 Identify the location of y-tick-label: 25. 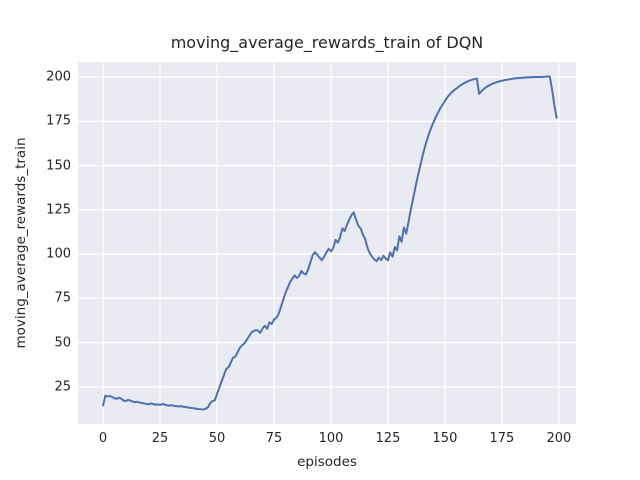
(62, 387).